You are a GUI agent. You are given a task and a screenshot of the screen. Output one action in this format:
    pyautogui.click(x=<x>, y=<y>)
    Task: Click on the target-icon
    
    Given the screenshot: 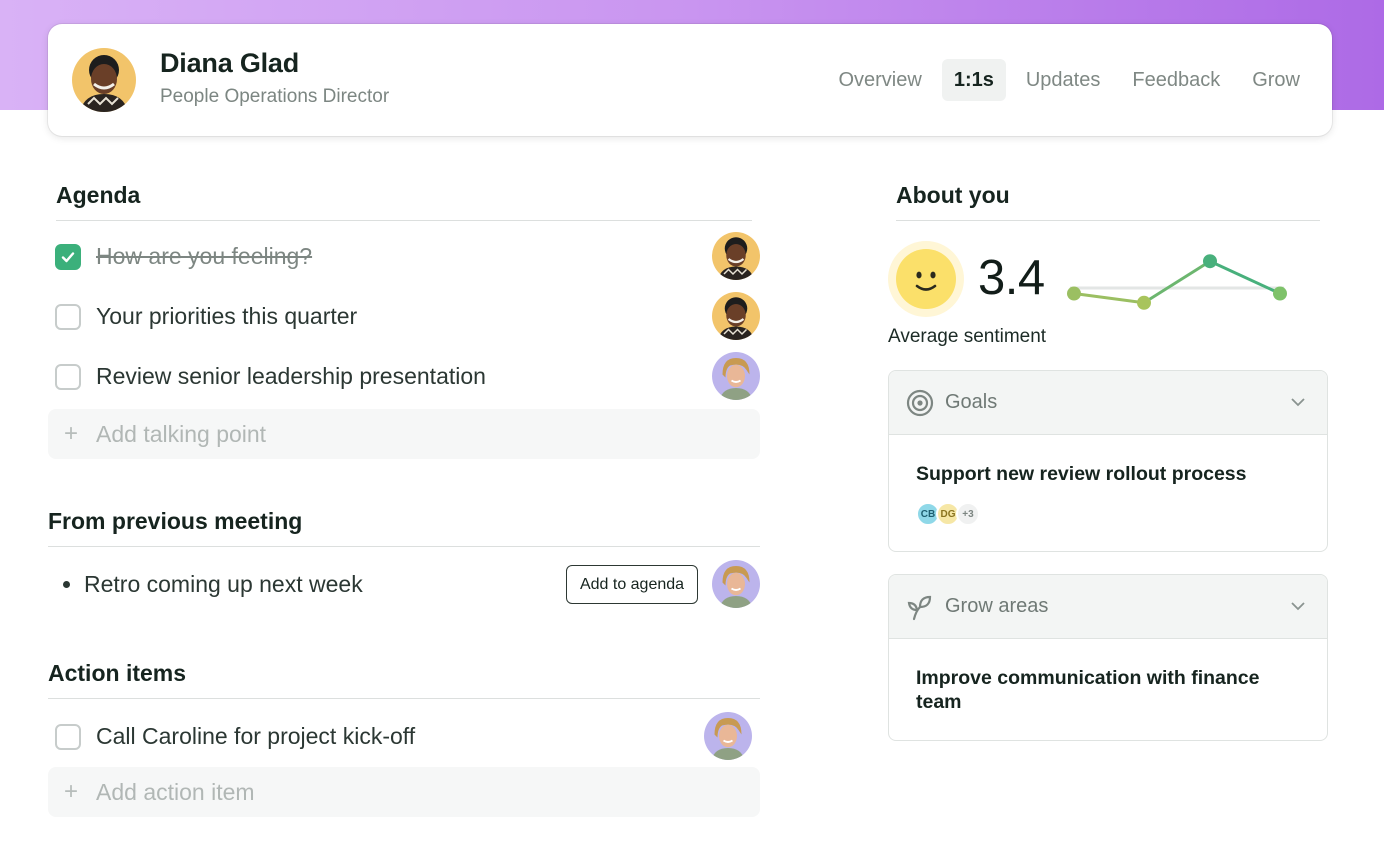 What is the action you would take?
    pyautogui.click(x=920, y=402)
    